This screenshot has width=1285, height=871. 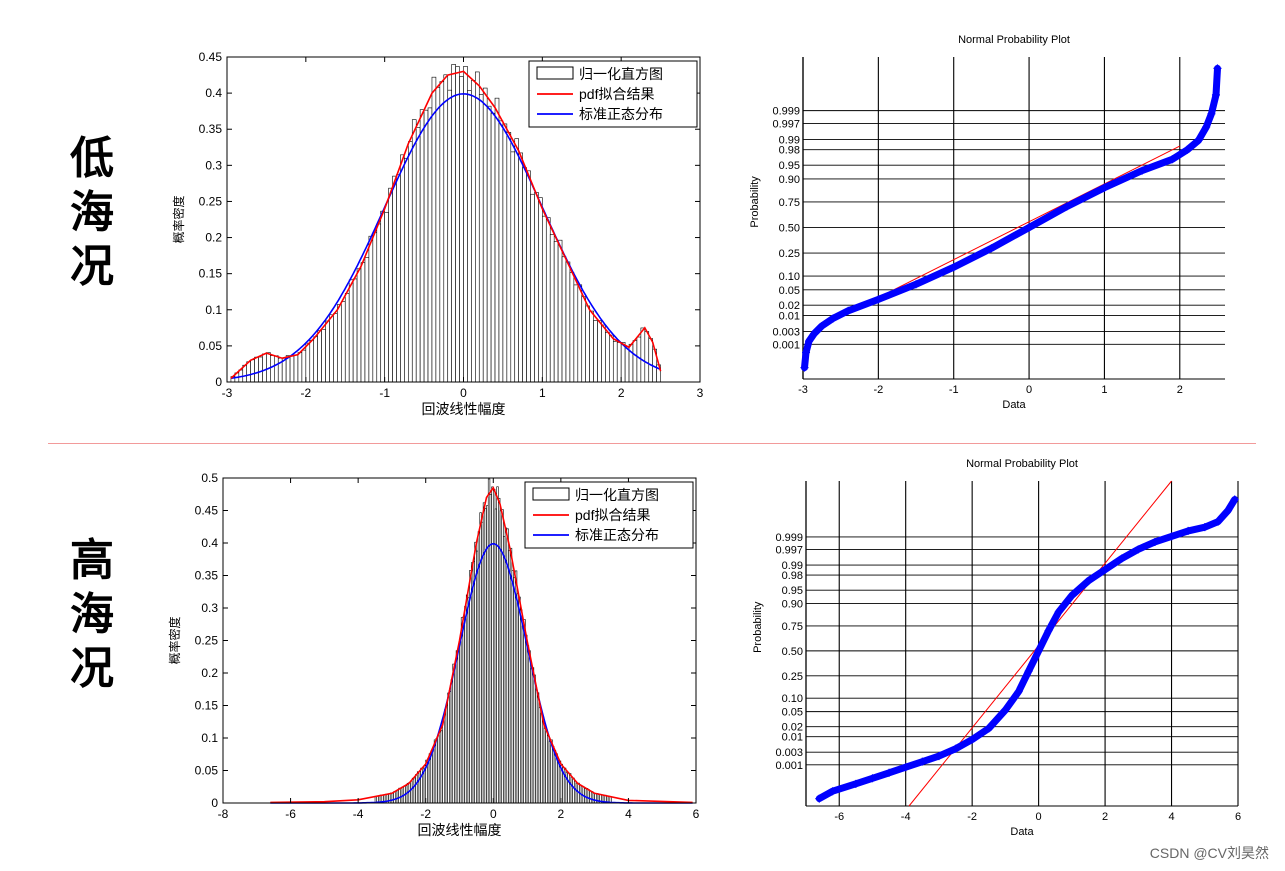 What do you see at coordinates (92, 158) in the screenshot?
I see `row-label-low-char-1: 低` at bounding box center [92, 158].